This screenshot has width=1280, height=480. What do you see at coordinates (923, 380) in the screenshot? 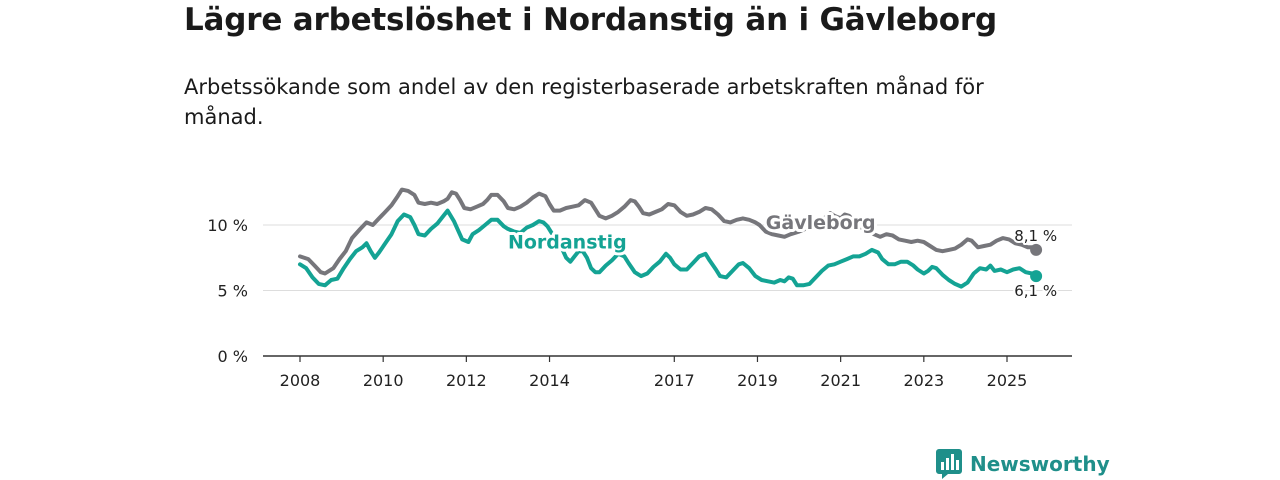
I see `x-tick-label: 2023` at bounding box center [923, 380].